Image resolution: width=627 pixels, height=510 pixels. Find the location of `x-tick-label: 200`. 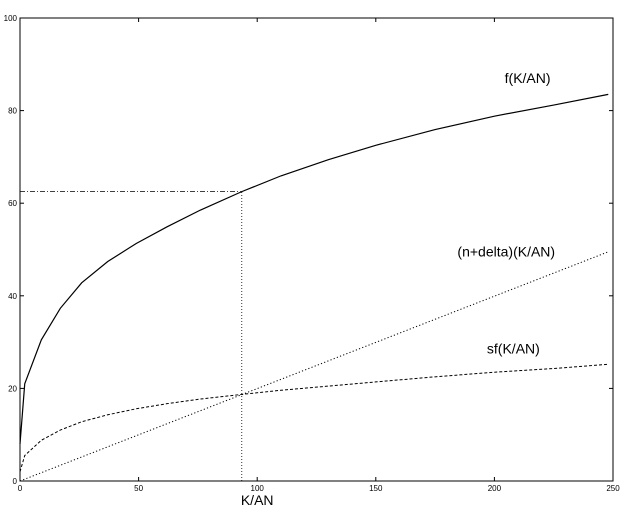

x-tick-label: 200 is located at coordinates (495, 488).